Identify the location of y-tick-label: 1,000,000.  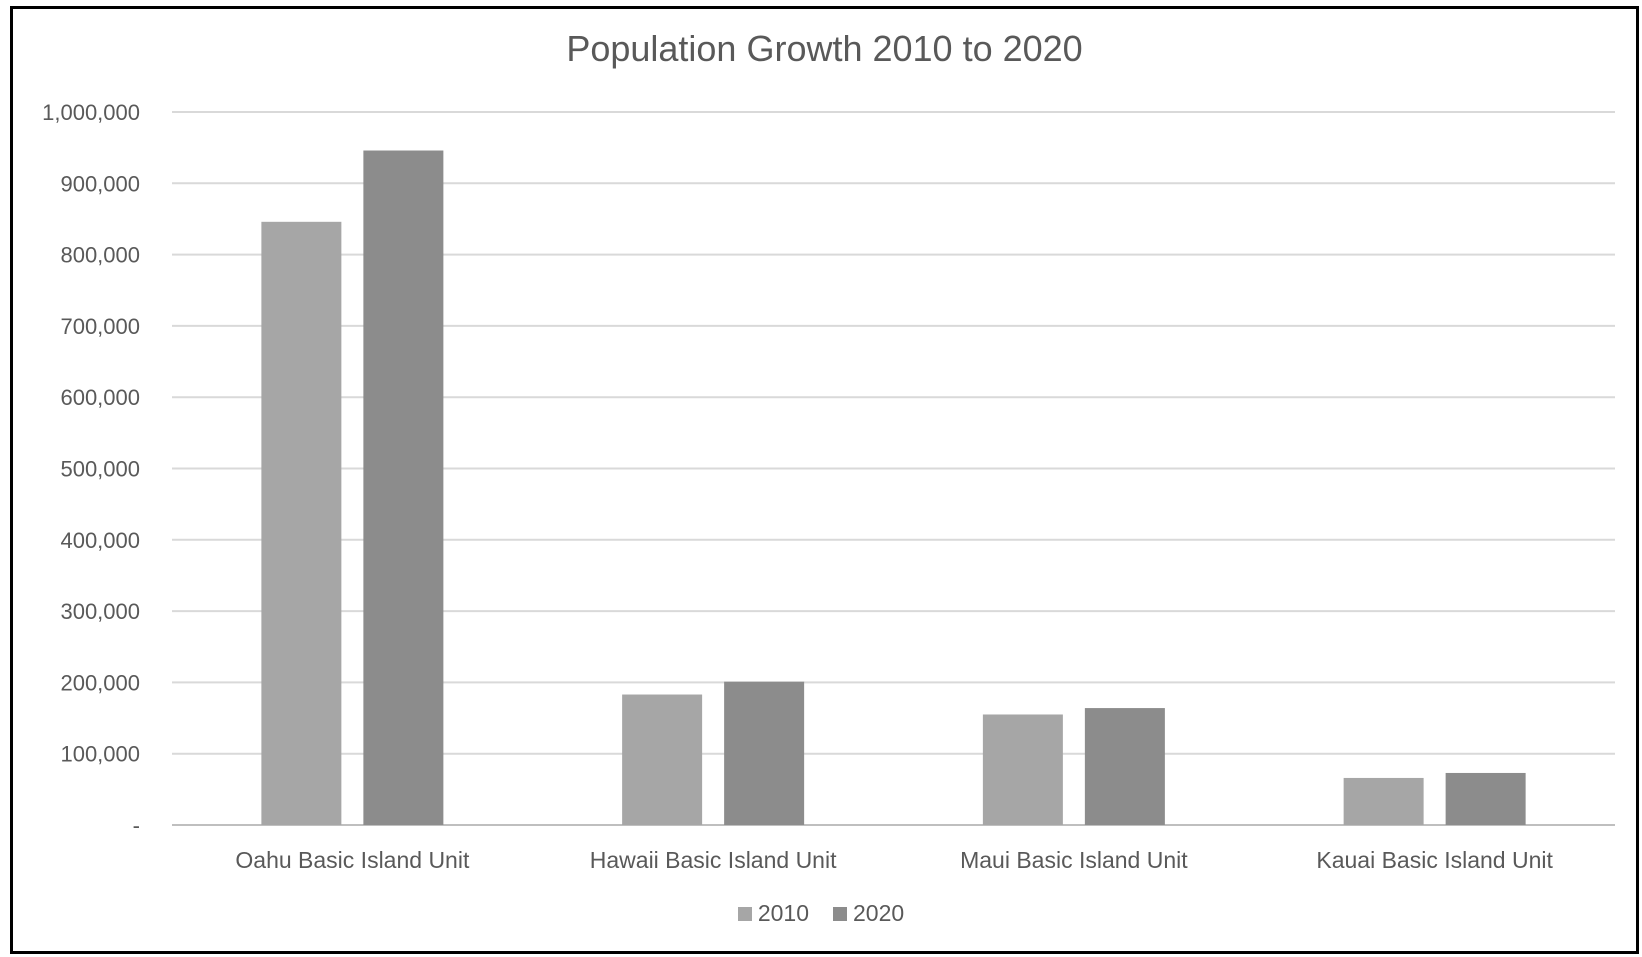
(91, 112).